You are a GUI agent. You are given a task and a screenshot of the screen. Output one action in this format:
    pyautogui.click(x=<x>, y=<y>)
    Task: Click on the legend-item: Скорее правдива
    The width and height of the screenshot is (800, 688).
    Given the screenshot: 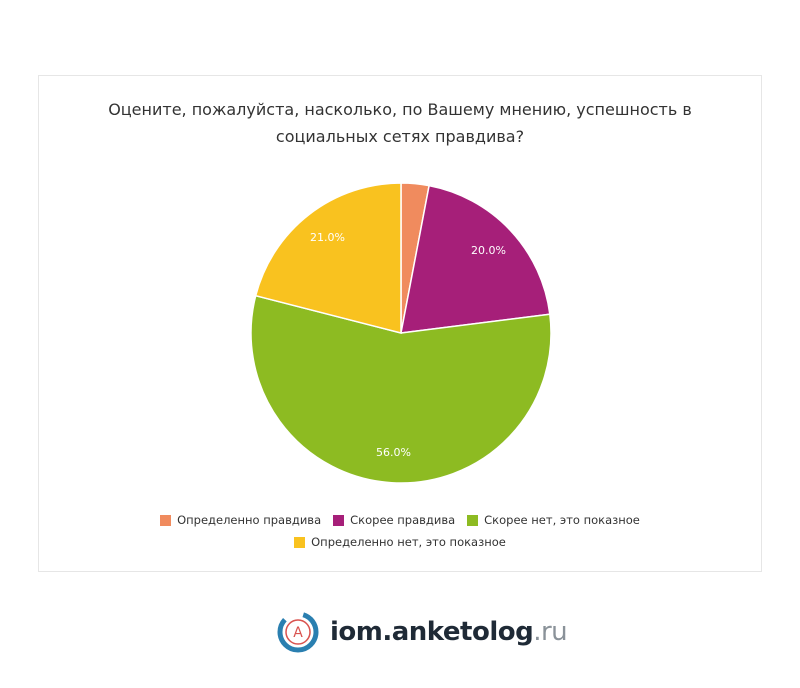 What is the action you would take?
    pyautogui.click(x=394, y=520)
    